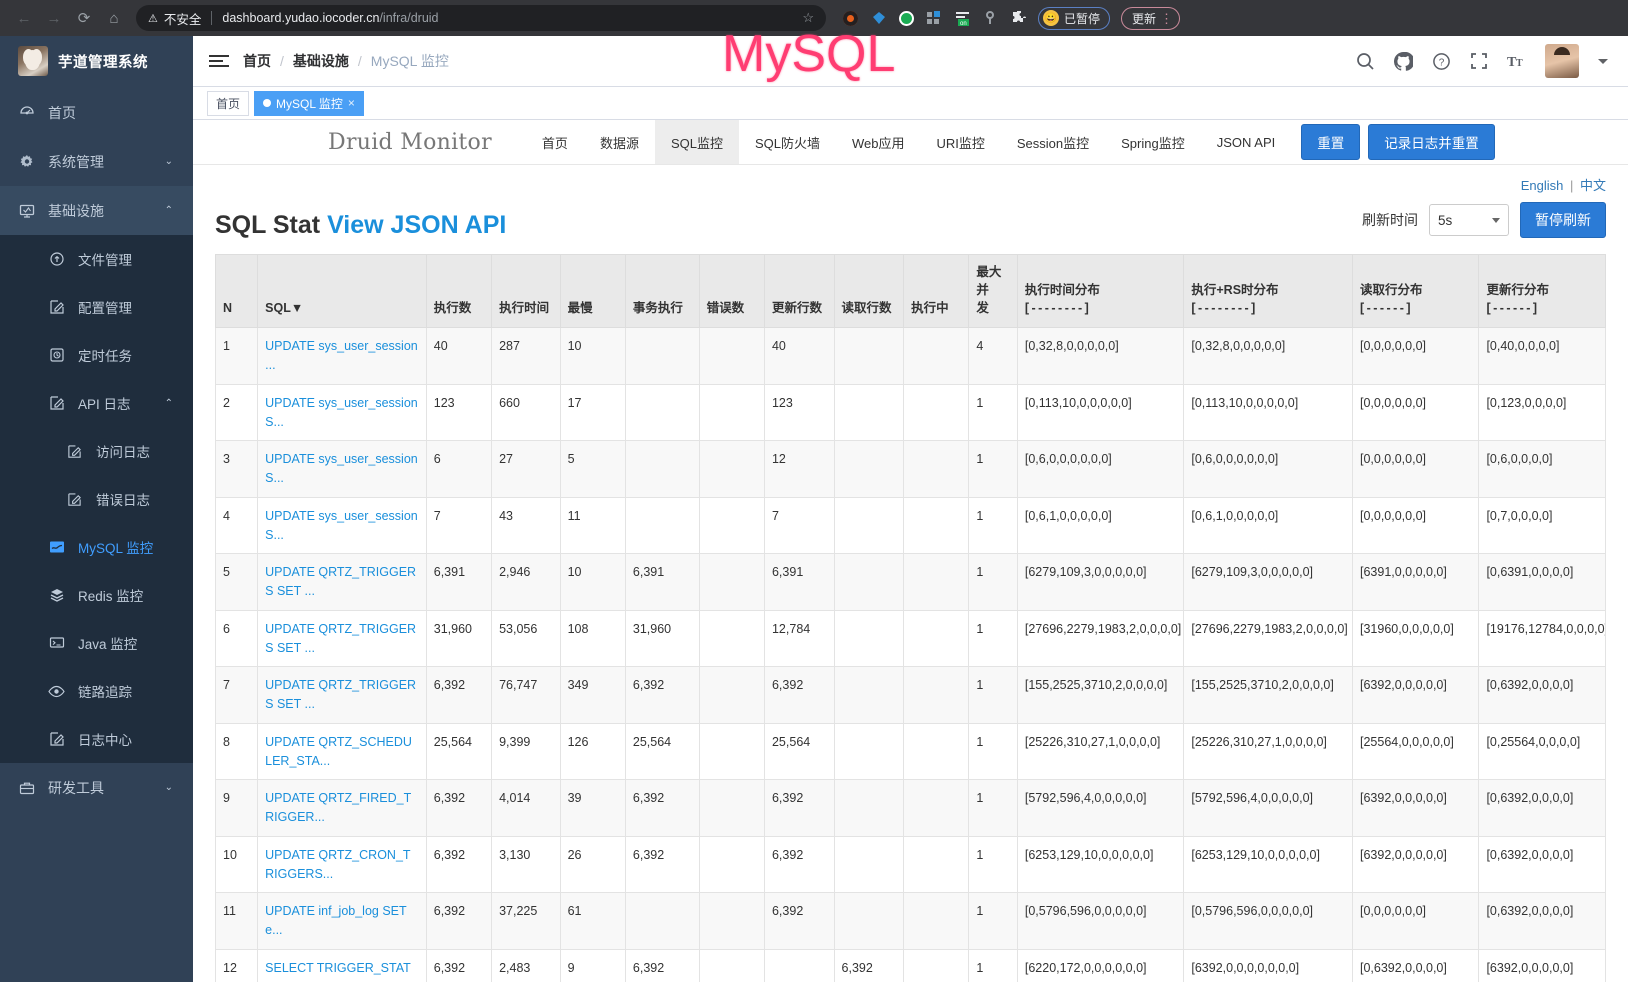 This screenshot has height=982, width=1628. What do you see at coordinates (906, 18) in the screenshot?
I see `green-check-extension-icon` at bounding box center [906, 18].